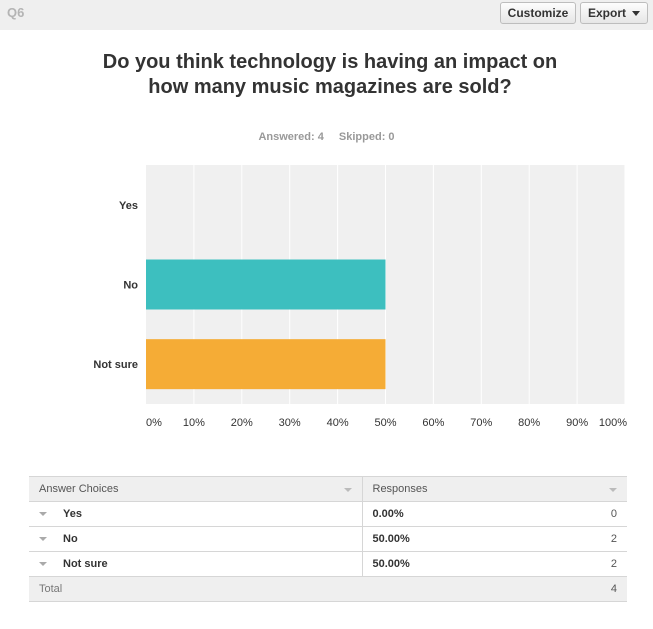 This screenshot has height=629, width=653. Describe the element at coordinates (326, 137) in the screenshot. I see `response-stats: Answered: 4 Skipped: 0` at that location.